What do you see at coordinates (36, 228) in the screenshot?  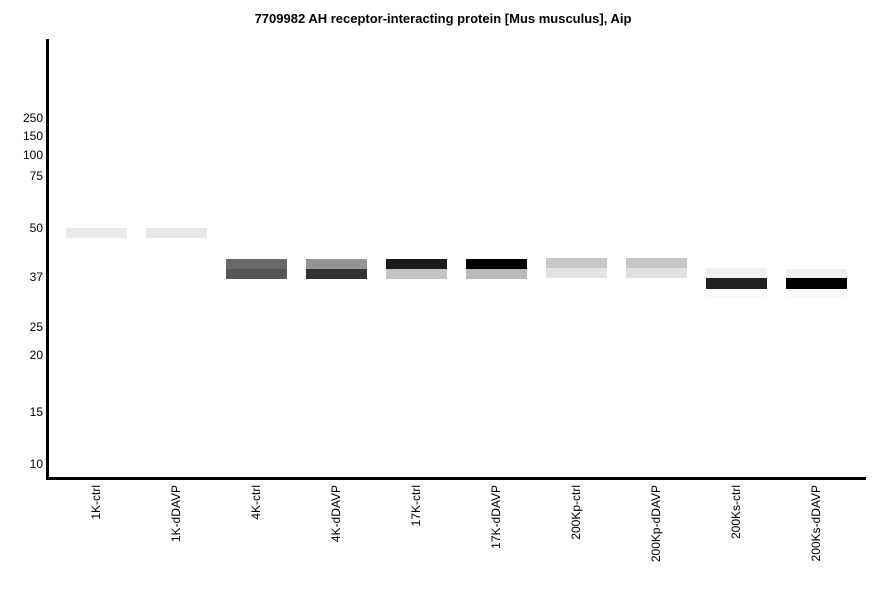 I see `y-tick-label-50: 50` at bounding box center [36, 228].